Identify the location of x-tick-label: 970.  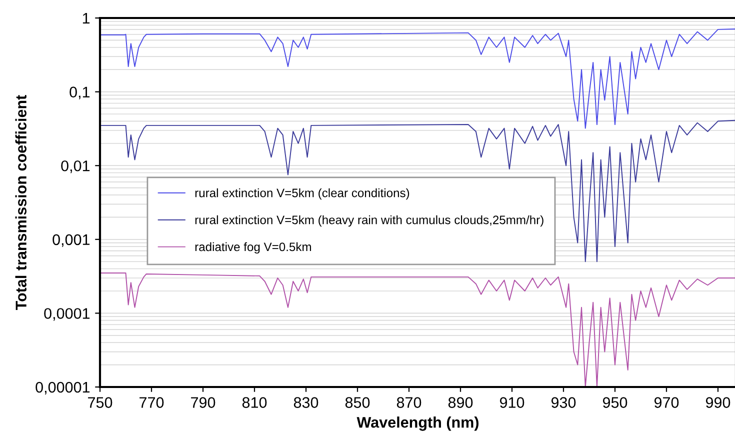
(666, 402).